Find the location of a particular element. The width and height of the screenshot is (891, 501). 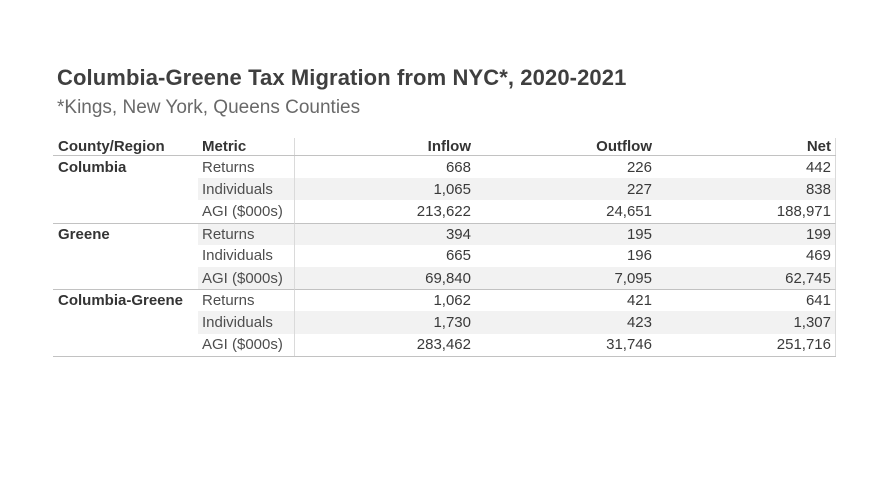

cell-net: 641 is located at coordinates (746, 300).